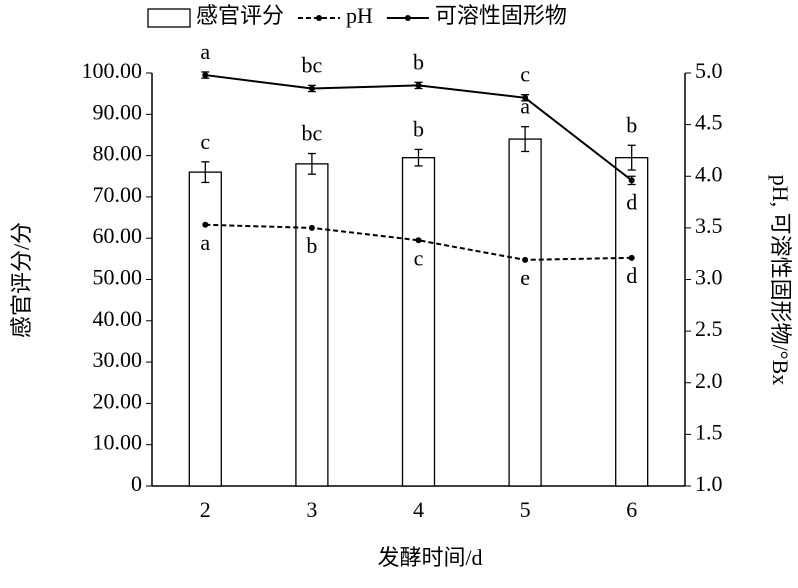  What do you see at coordinates (359, 15) in the screenshot?
I see `legend-label: pH` at bounding box center [359, 15].